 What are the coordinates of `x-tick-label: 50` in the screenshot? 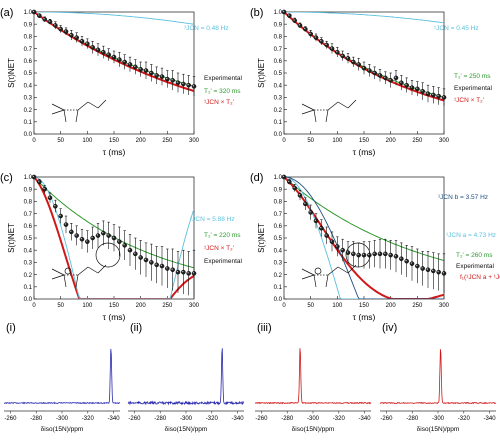 It's located at (310, 141).